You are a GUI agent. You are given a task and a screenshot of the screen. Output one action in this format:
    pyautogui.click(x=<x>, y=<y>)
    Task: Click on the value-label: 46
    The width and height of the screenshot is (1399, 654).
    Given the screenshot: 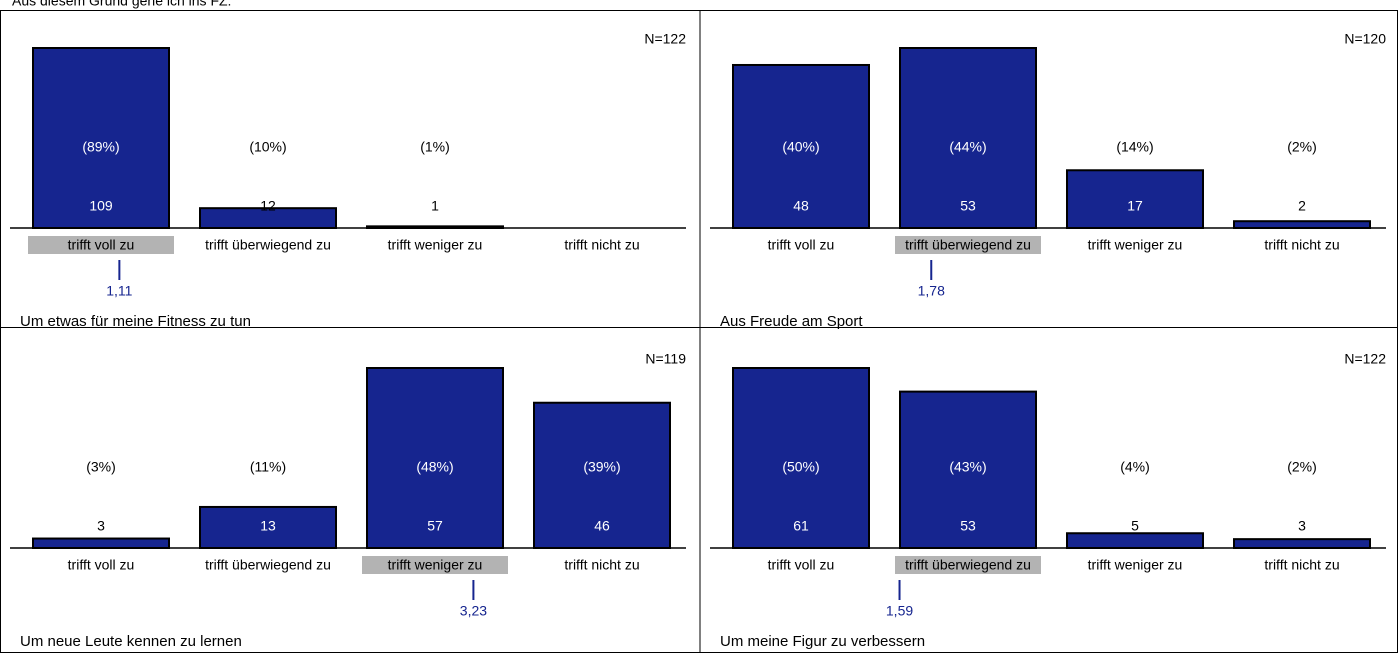 What is the action you would take?
    pyautogui.click(x=602, y=526)
    